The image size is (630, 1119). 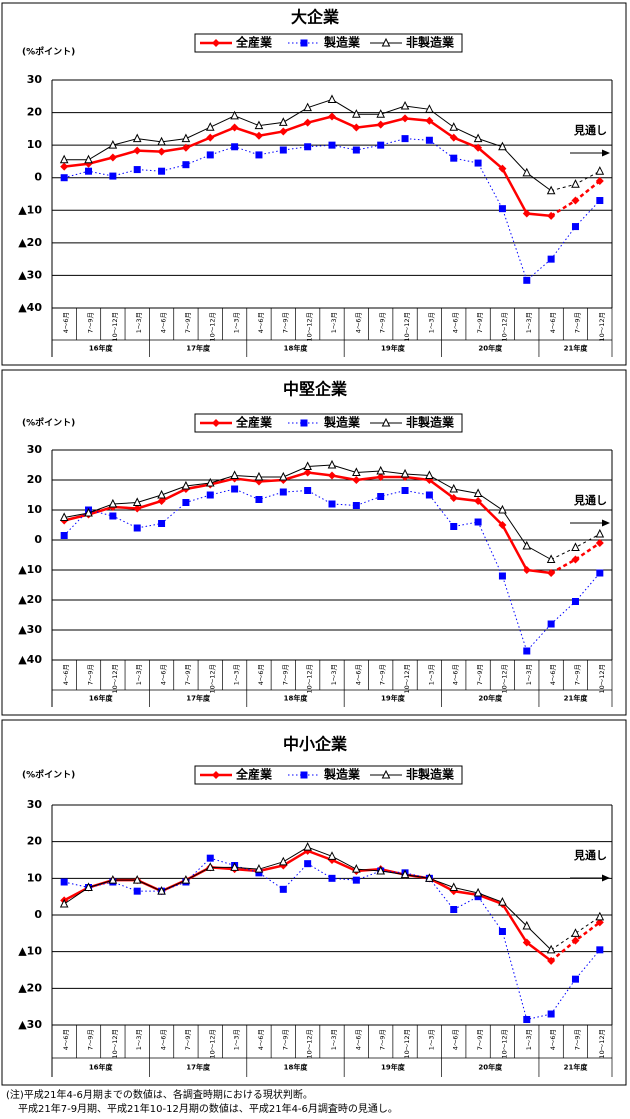 I want to click on annotation-arrowhead, so click(x=606, y=878).